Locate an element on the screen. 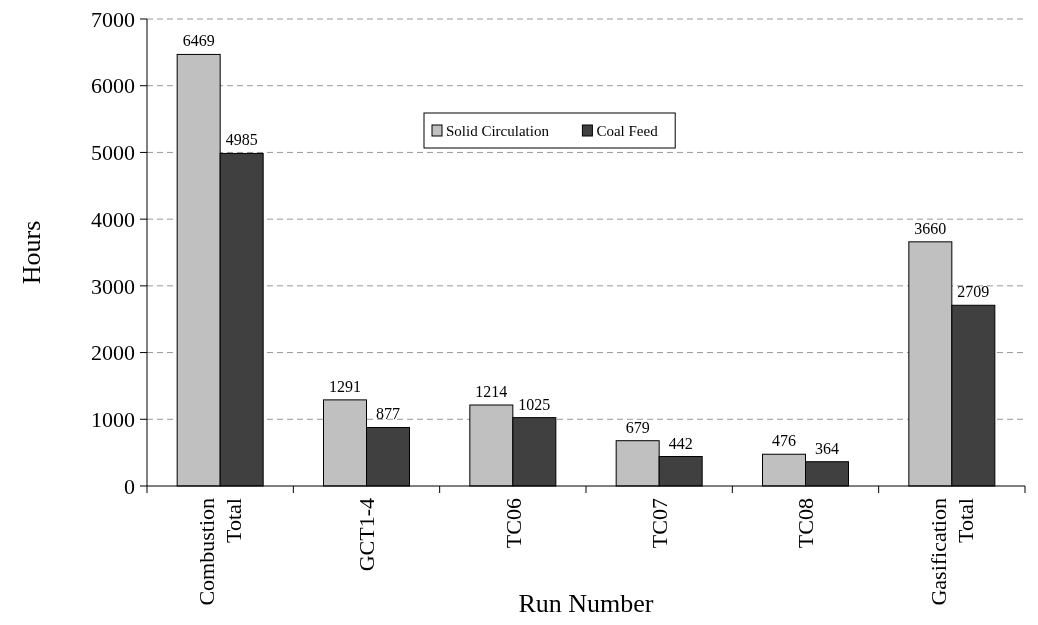 This screenshot has width=1038, height=625. x-tick-label: Gasification Total is located at coordinates (952, 552).